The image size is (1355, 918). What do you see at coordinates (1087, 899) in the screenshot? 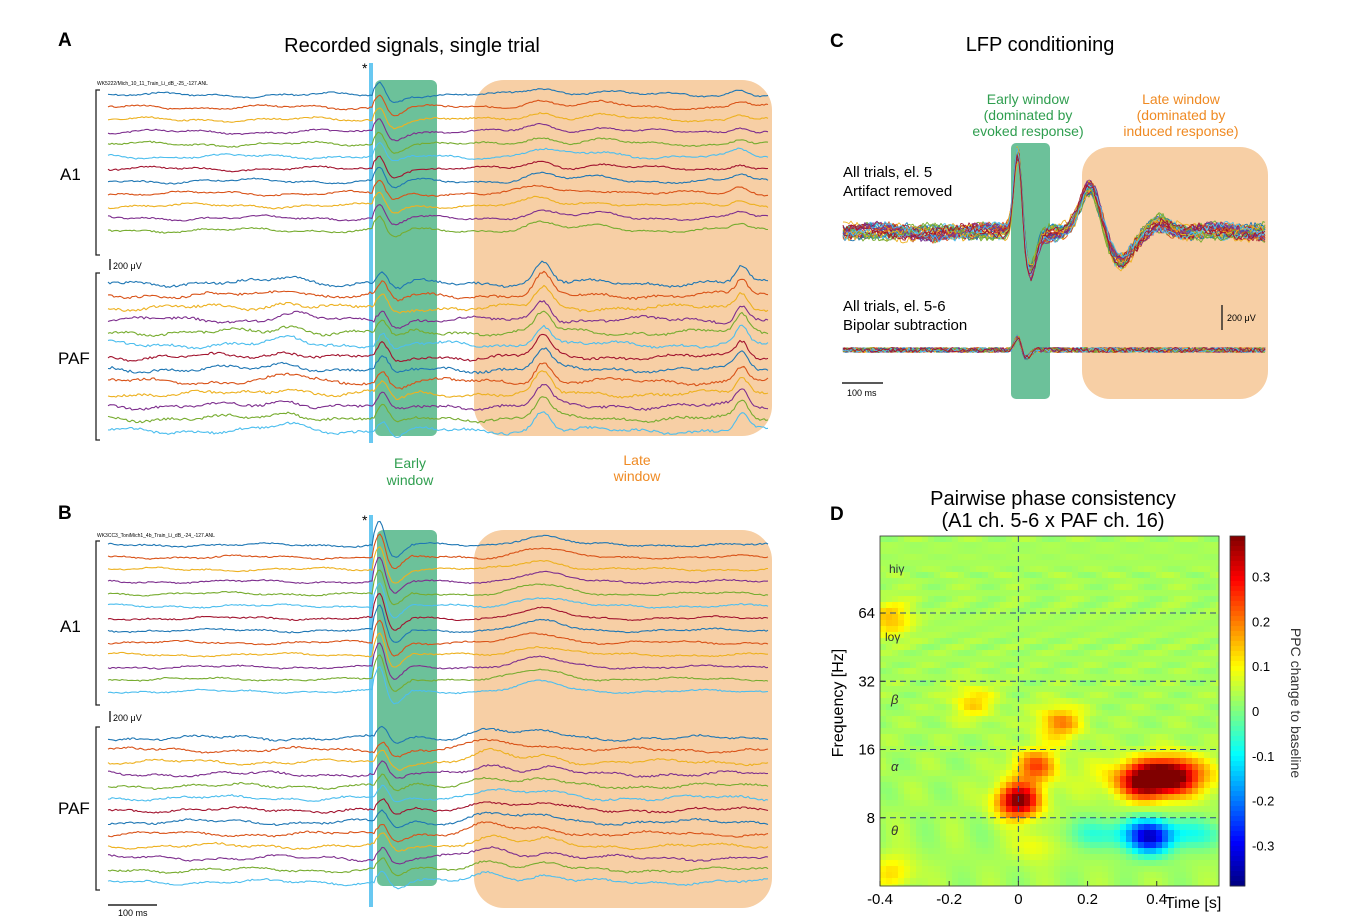
I see `x-tick-label: 0.2` at bounding box center [1087, 899].